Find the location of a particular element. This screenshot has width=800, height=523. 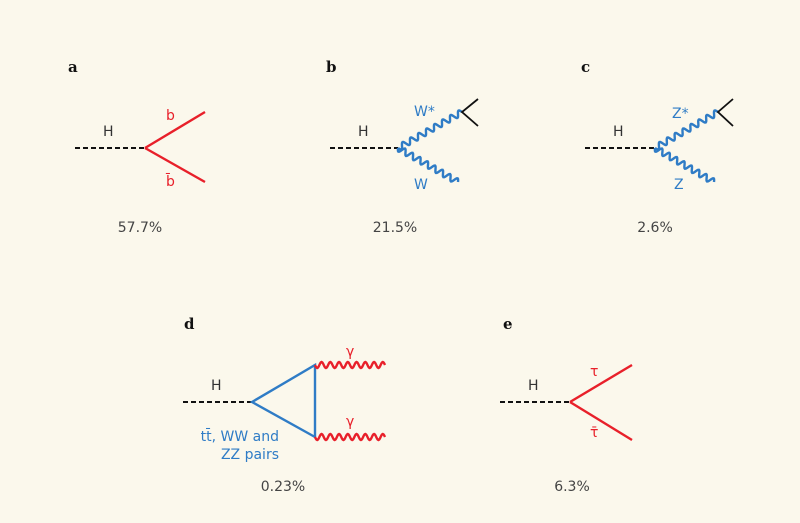

loop-label: tt̄, WW and is located at coordinates (240, 436).